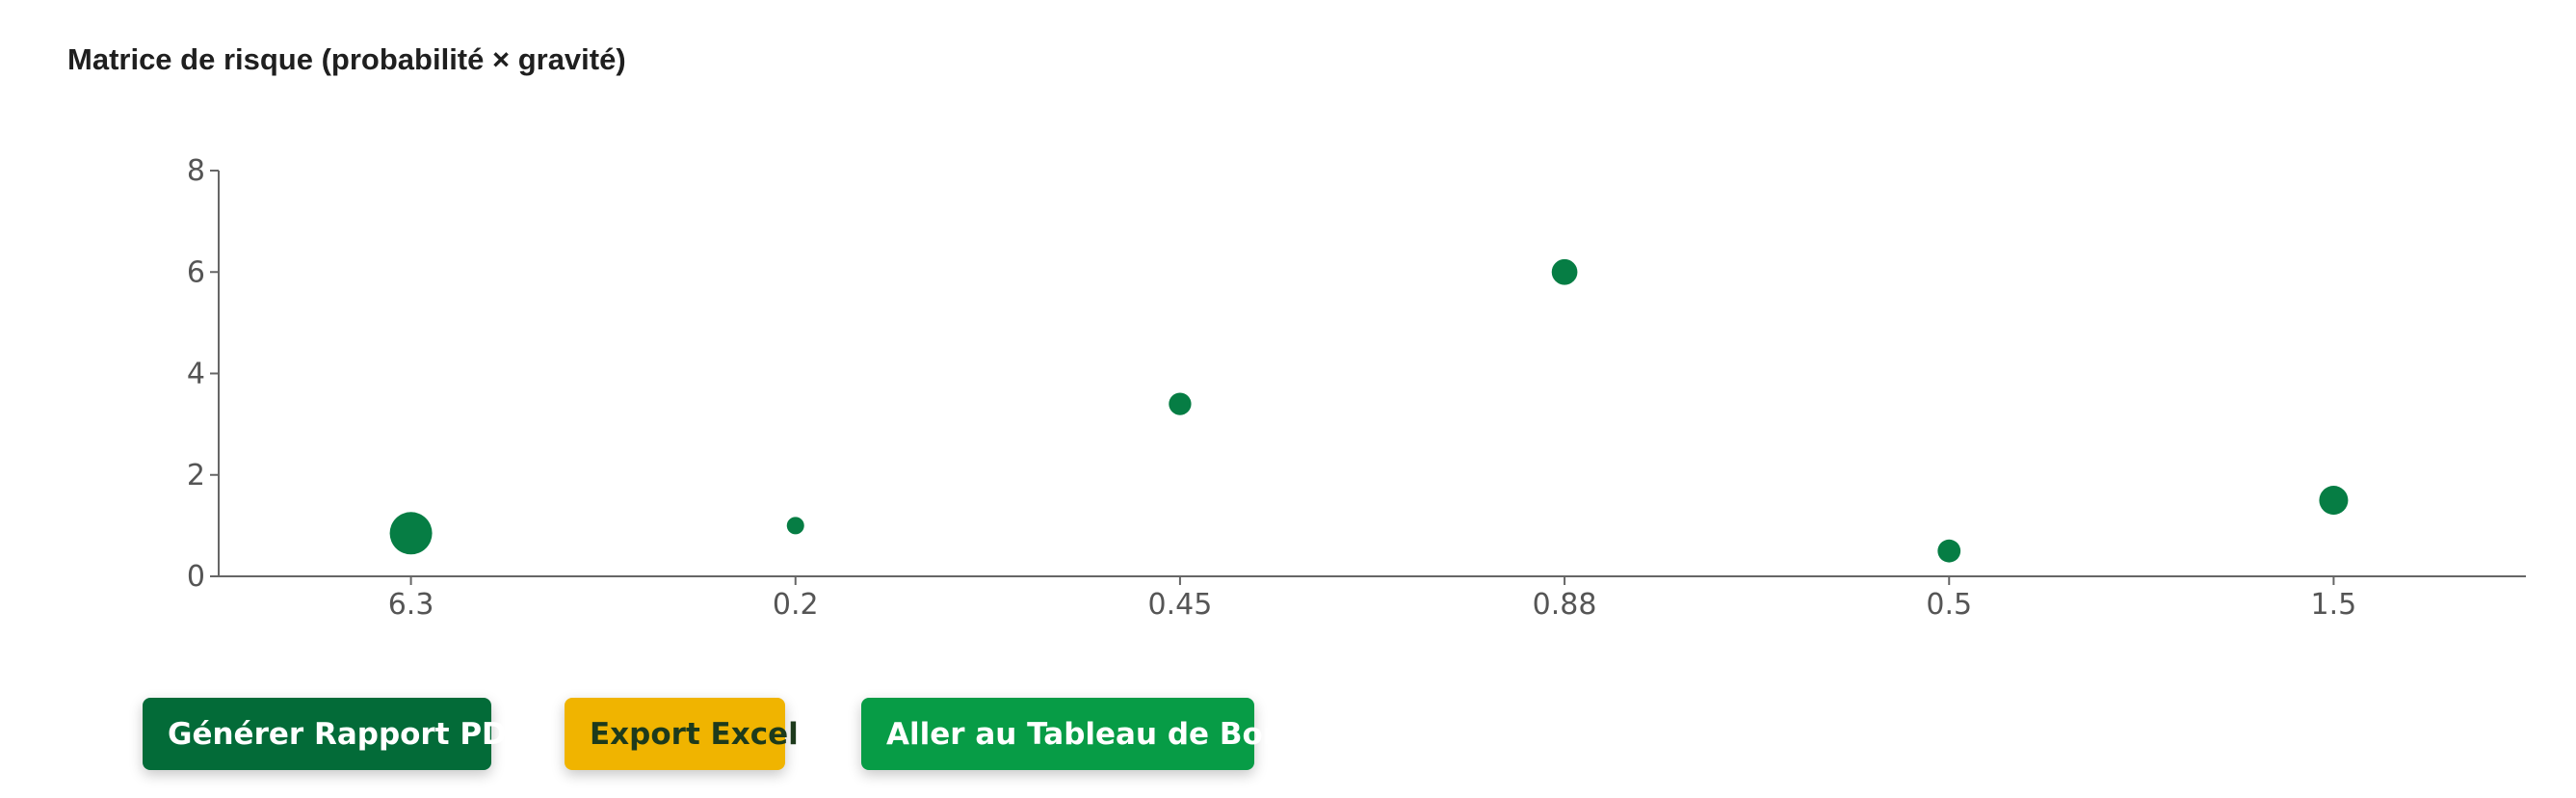 This screenshot has height=798, width=2576. I want to click on generate-pdf-report-button: Générer Rapport PDF, so click(335, 734).